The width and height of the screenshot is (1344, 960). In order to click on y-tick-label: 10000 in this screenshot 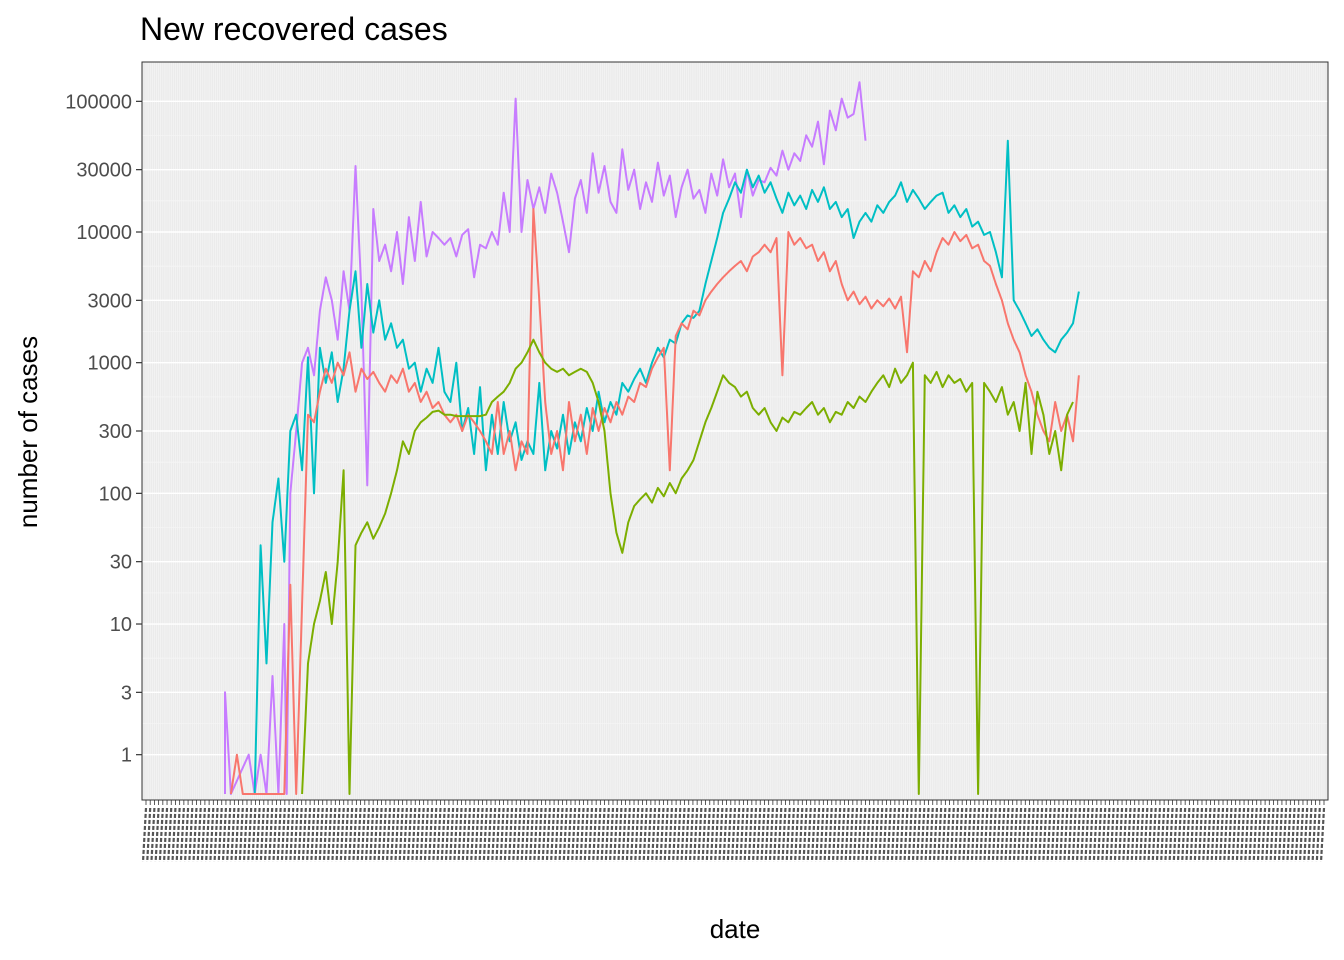, I will do `click(104, 233)`.